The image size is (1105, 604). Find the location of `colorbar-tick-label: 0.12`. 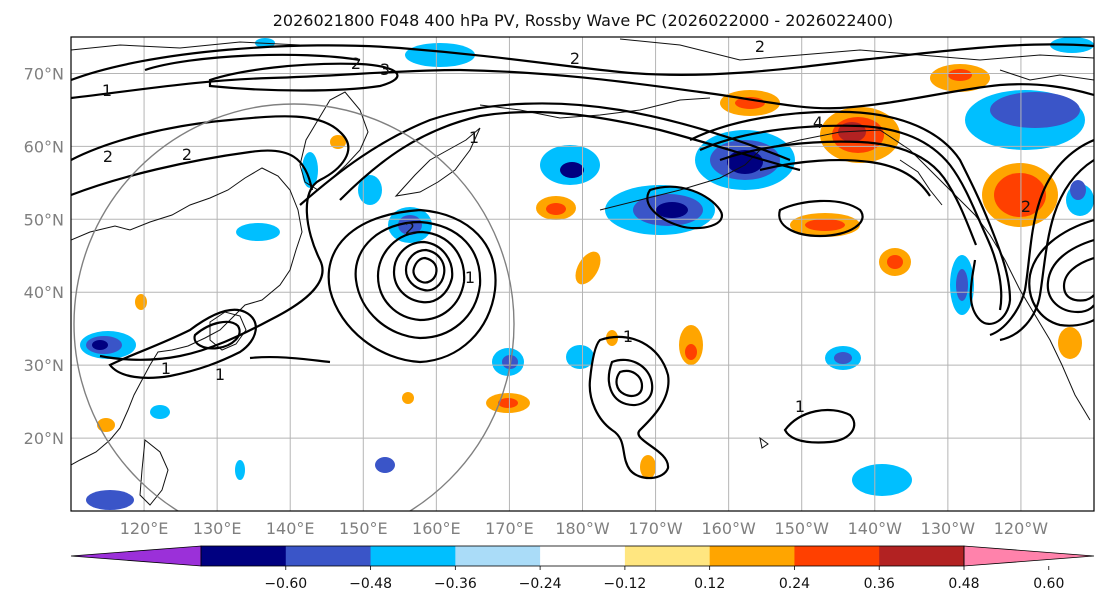

colorbar-tick-label: 0.12 is located at coordinates (709, 584).